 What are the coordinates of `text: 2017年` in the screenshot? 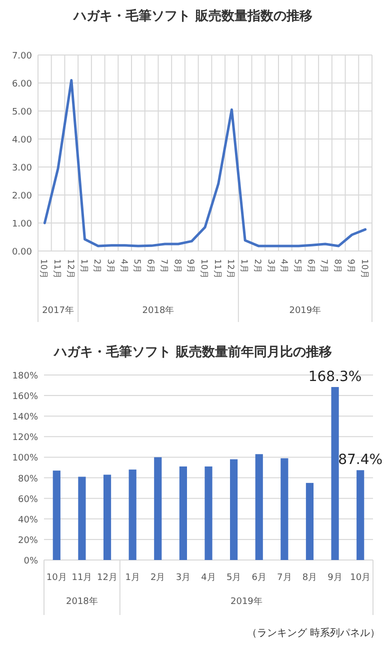 It's located at (58, 310).